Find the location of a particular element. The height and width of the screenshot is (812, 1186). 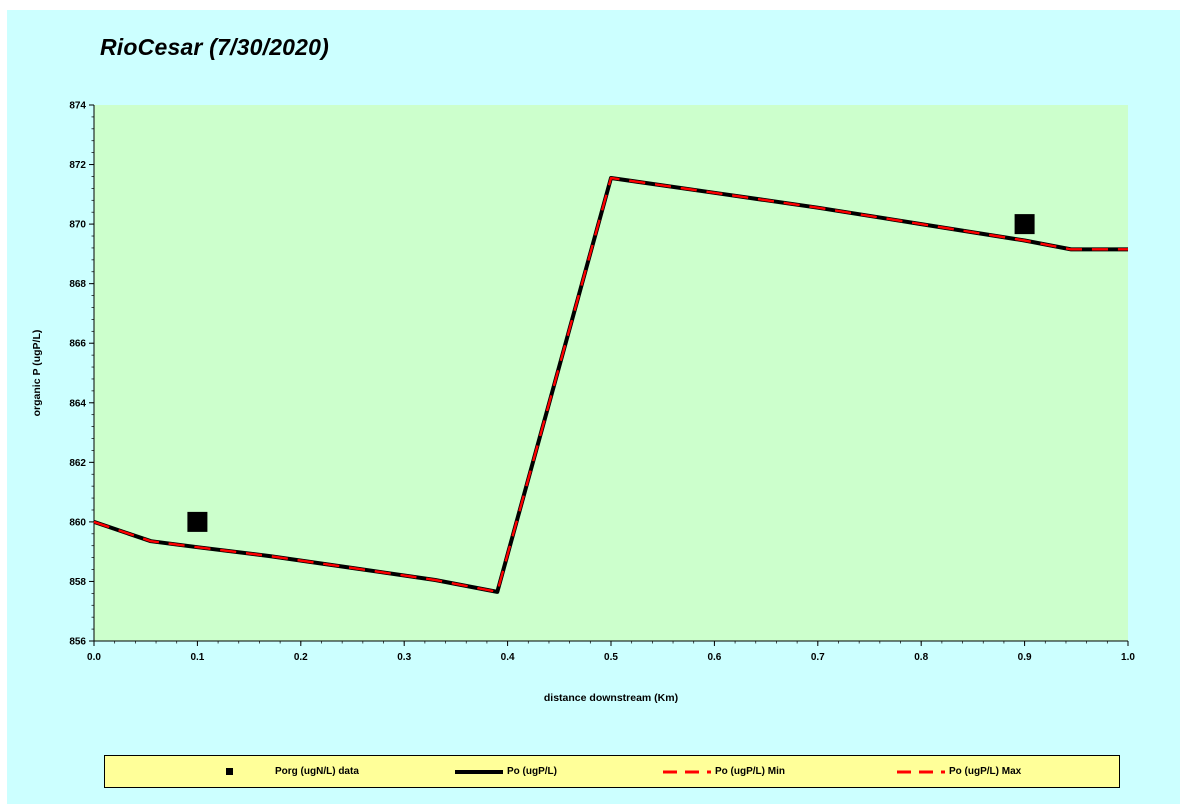

y-tick-label: 862 is located at coordinates (77, 463).